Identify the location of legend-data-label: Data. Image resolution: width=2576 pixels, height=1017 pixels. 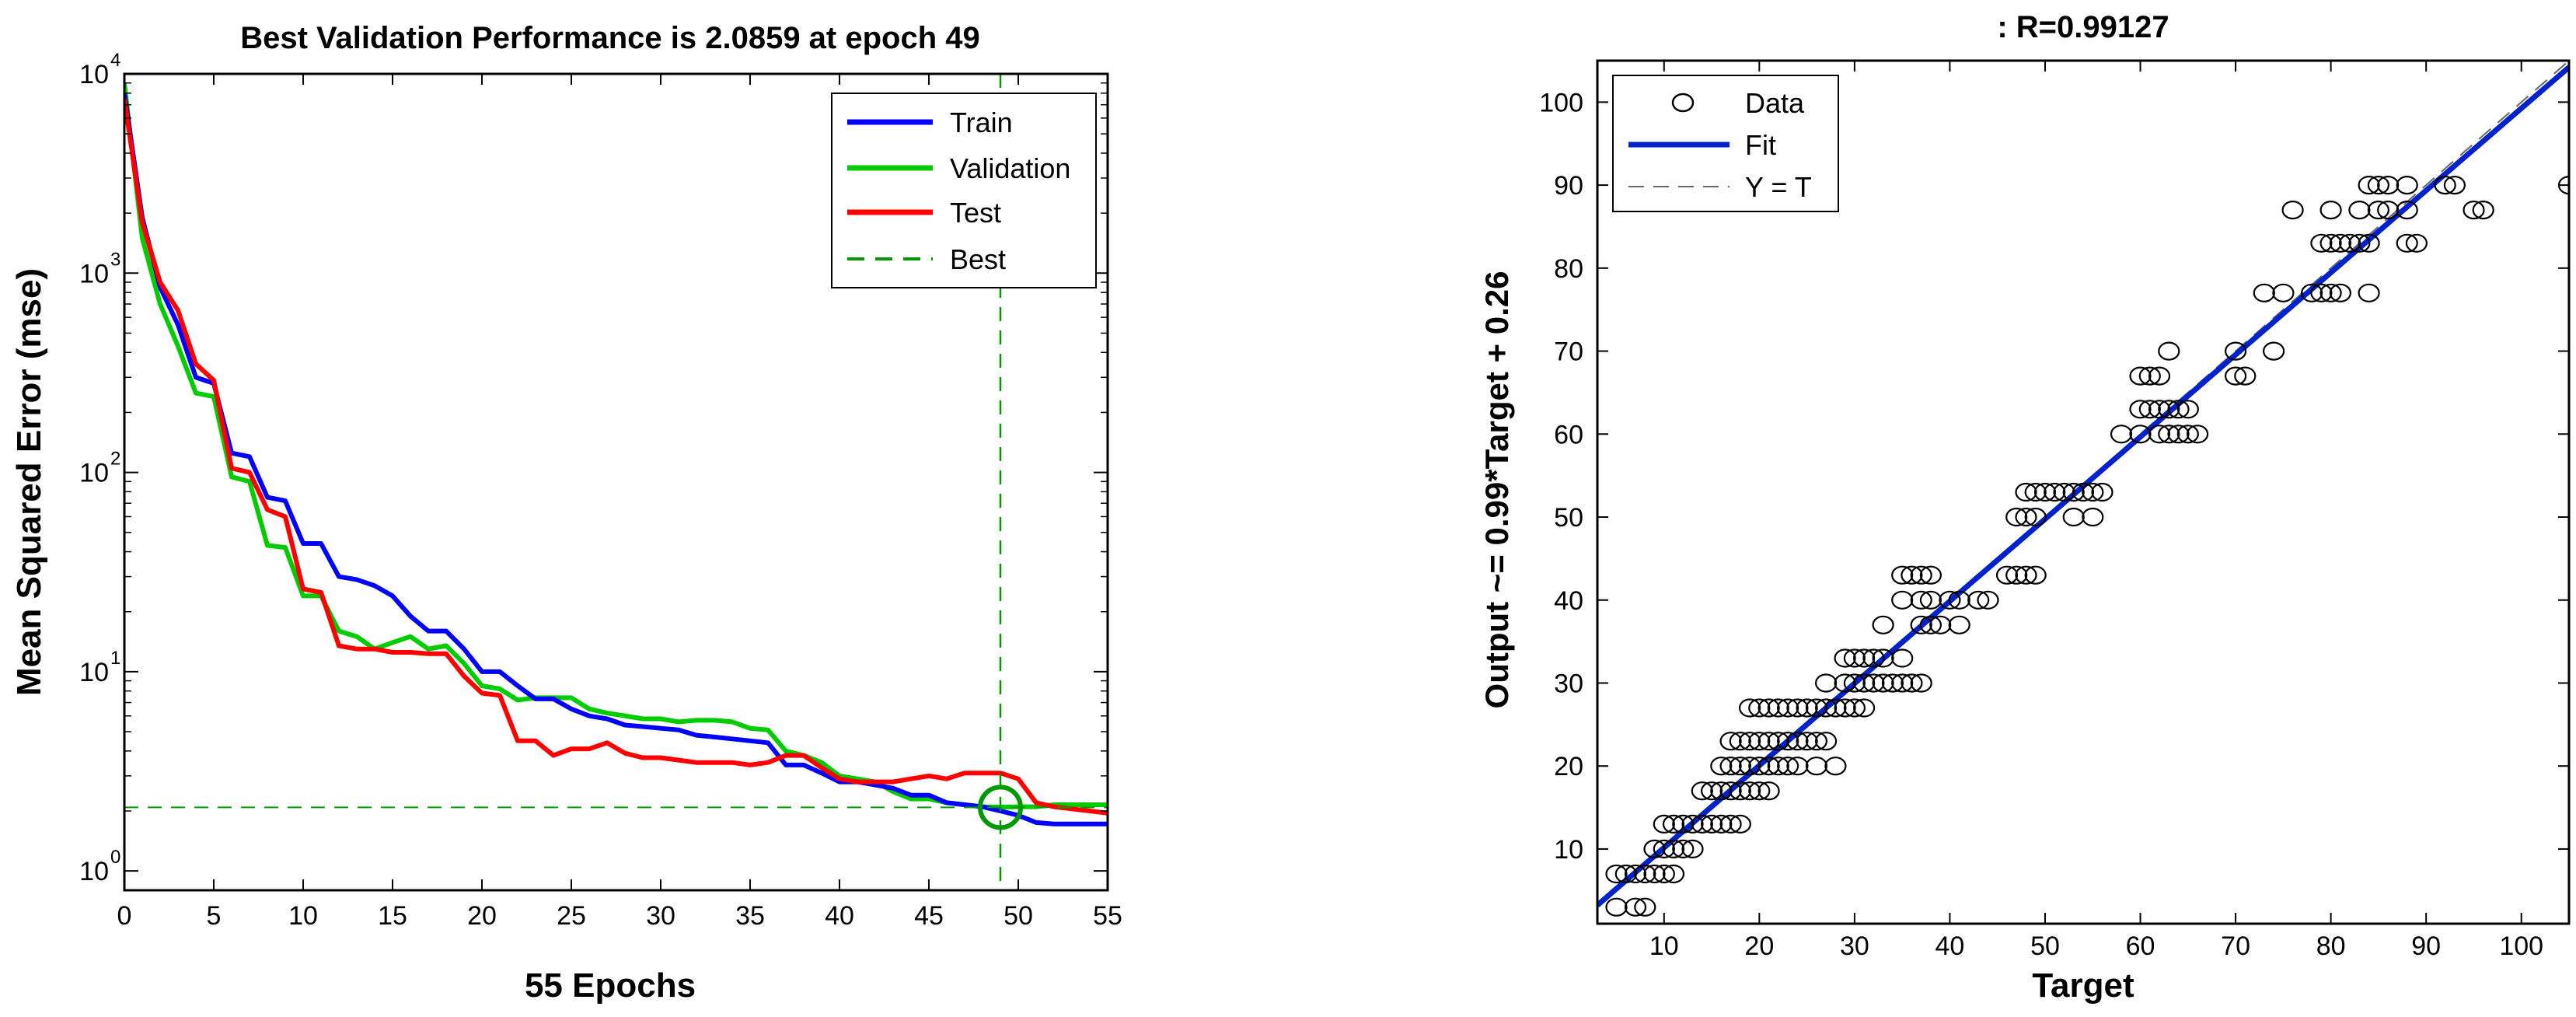
(1775, 103).